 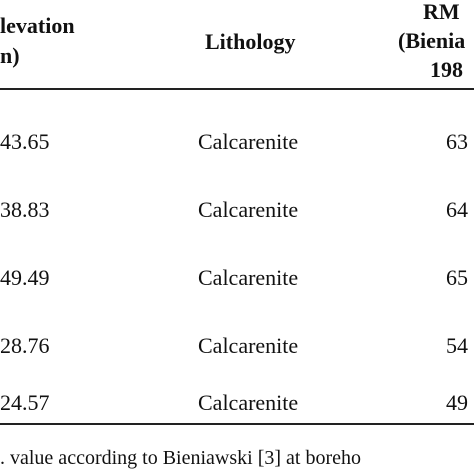 I want to click on table-cell: 65, so click(x=457, y=277).